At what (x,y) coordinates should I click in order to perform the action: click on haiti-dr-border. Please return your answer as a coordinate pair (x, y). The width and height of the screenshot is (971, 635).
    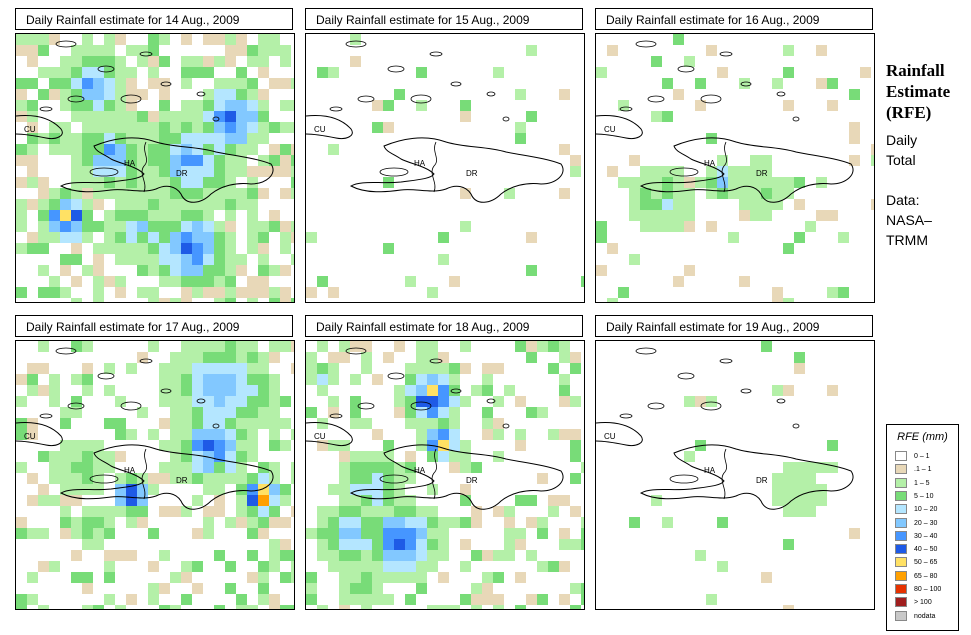
    Looking at the image, I should click on (144, 474).